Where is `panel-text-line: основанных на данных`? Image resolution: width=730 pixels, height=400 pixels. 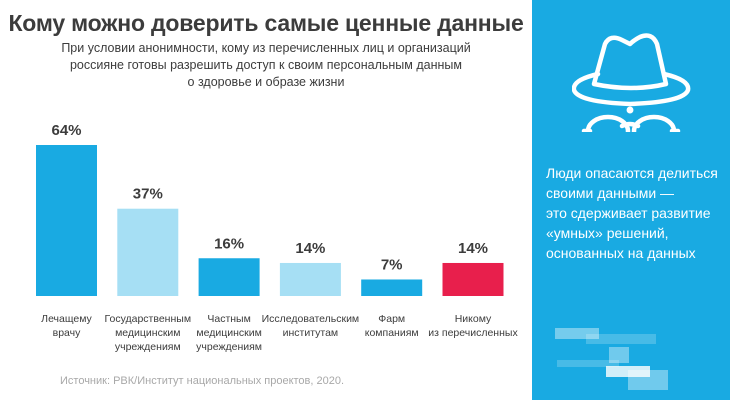 panel-text-line: основанных на данных is located at coordinates (621, 253).